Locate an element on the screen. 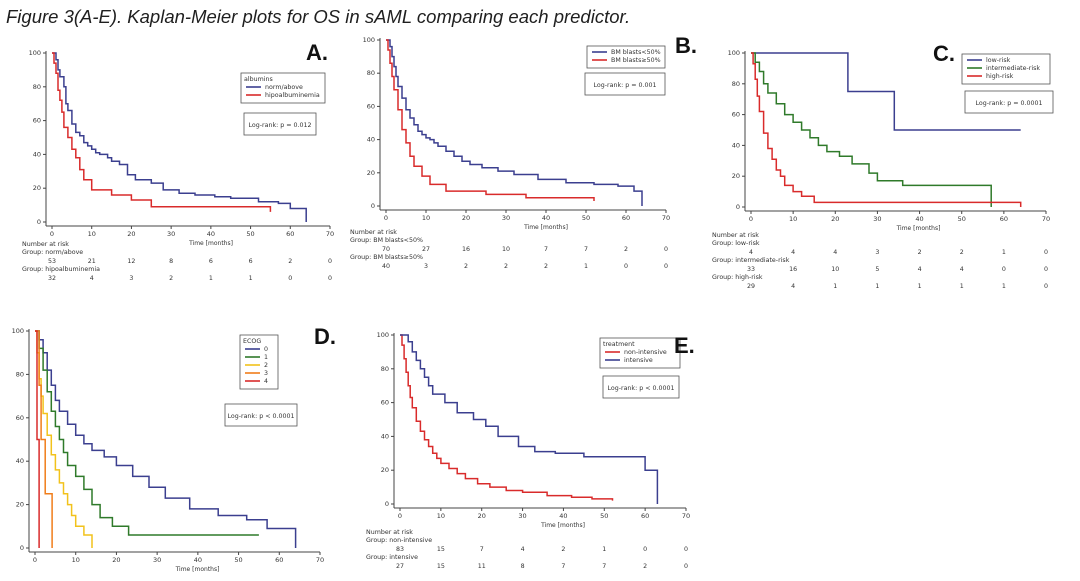 This screenshot has width=1080, height=581. legend-label: 0 is located at coordinates (266, 349).